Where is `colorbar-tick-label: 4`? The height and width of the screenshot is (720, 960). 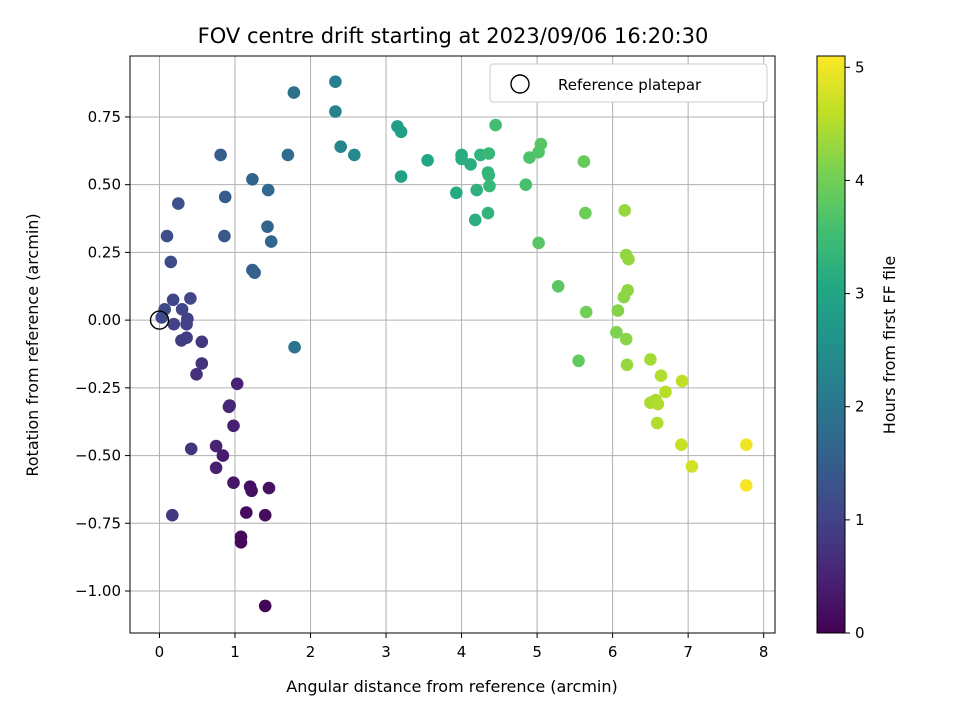
colorbar-tick-label: 4 is located at coordinates (860, 180).